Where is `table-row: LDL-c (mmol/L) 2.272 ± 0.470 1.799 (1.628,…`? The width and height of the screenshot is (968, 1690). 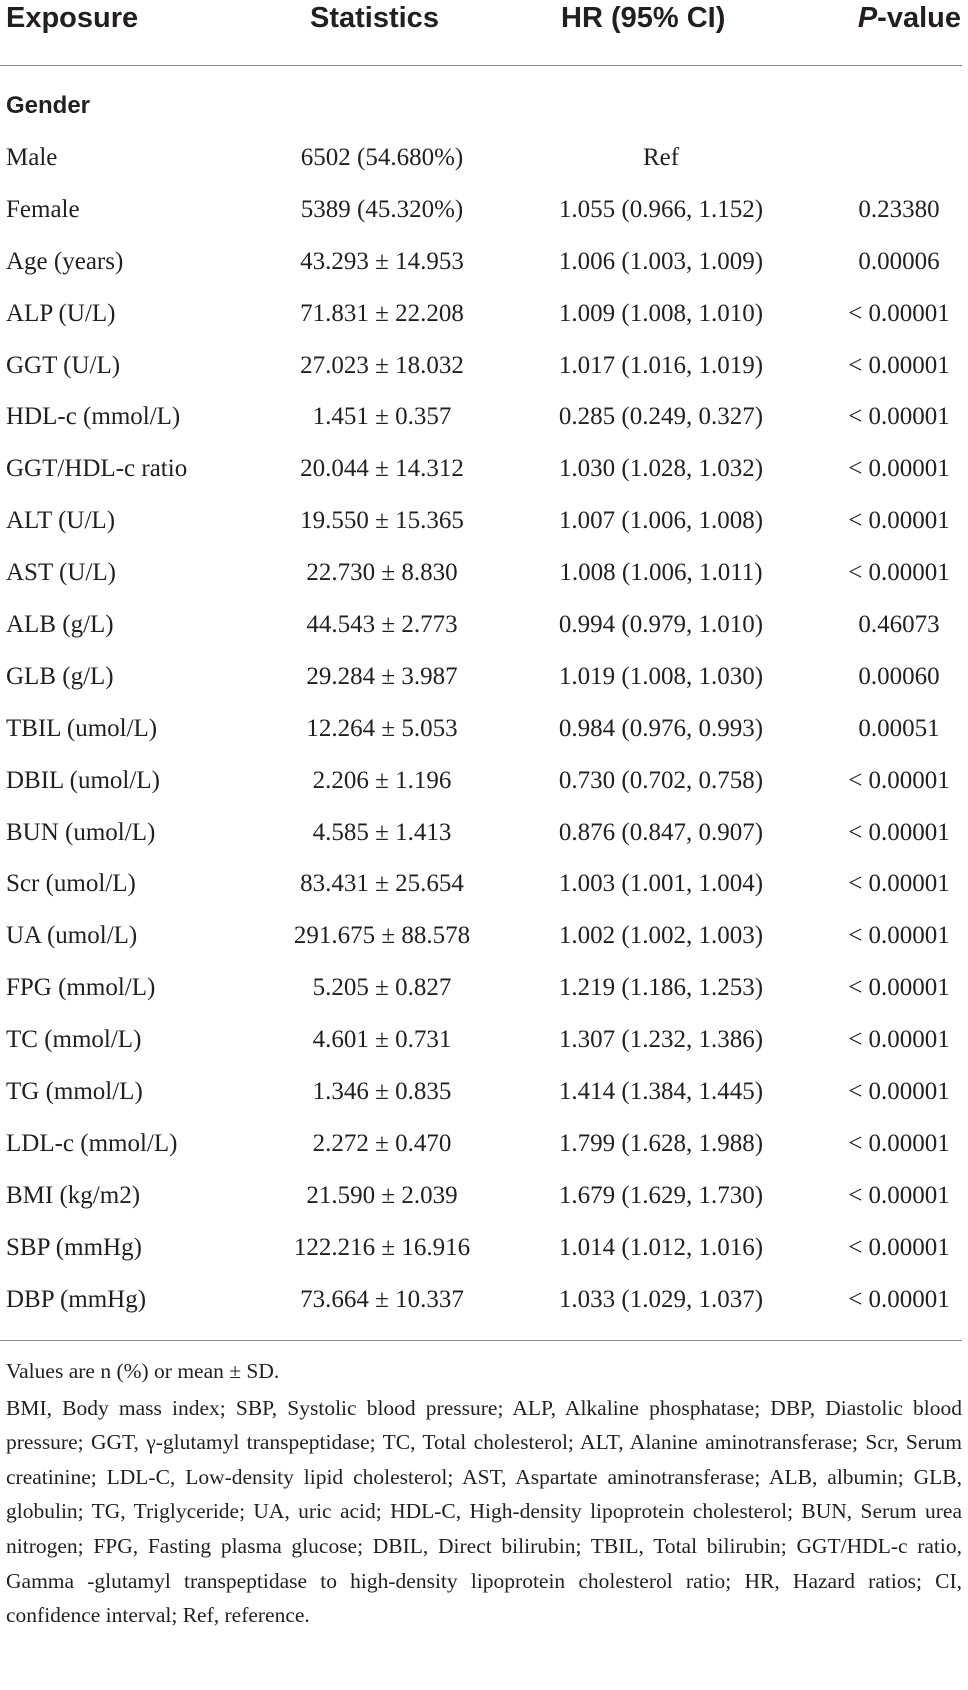 table-row: LDL-c (mmol/L) 2.272 ± 0.470 1.799 (1.628,… is located at coordinates (484, 1147).